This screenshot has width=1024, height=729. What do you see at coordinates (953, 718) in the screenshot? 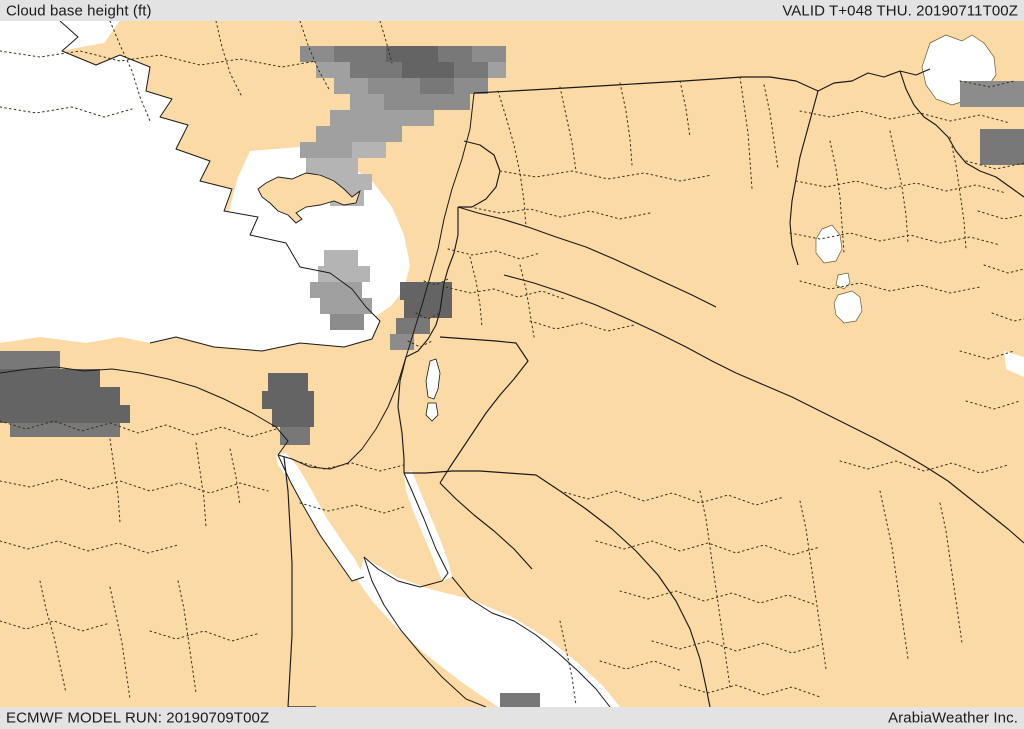
I see `provider-label: ArabiaWeather Inc.` at bounding box center [953, 718].